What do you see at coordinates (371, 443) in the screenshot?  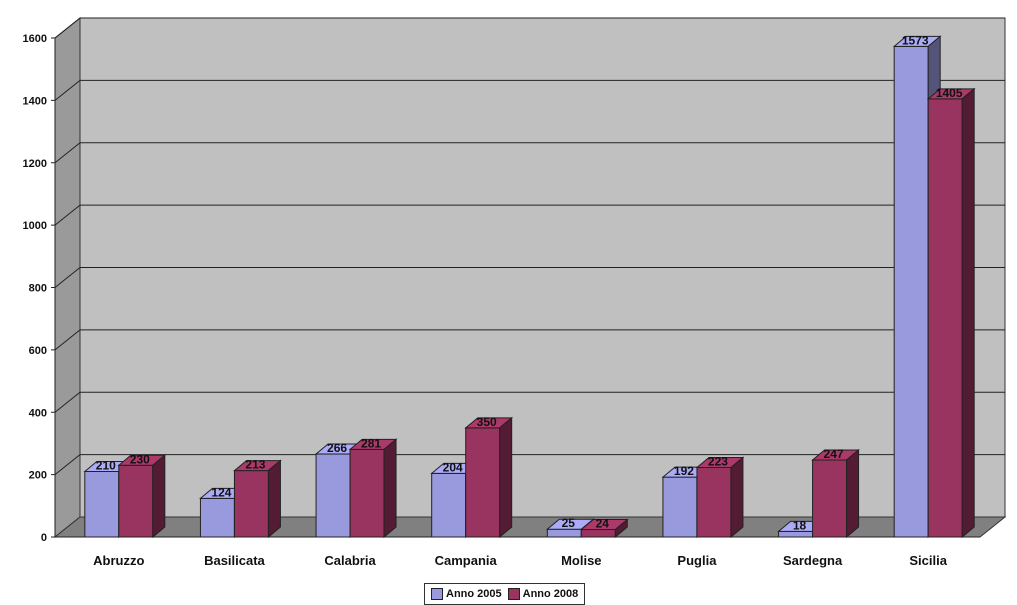 I see `data-label: 281` at bounding box center [371, 443].